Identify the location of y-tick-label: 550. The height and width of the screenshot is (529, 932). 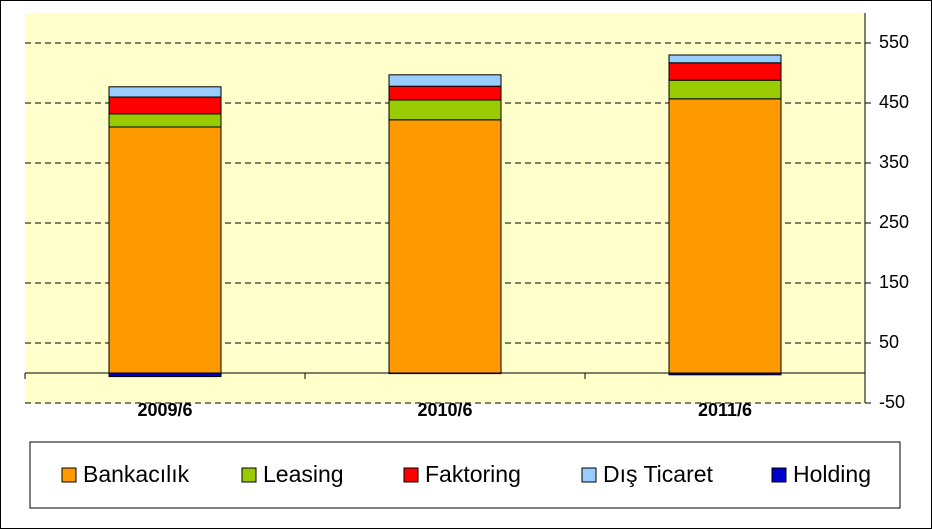
(894, 42).